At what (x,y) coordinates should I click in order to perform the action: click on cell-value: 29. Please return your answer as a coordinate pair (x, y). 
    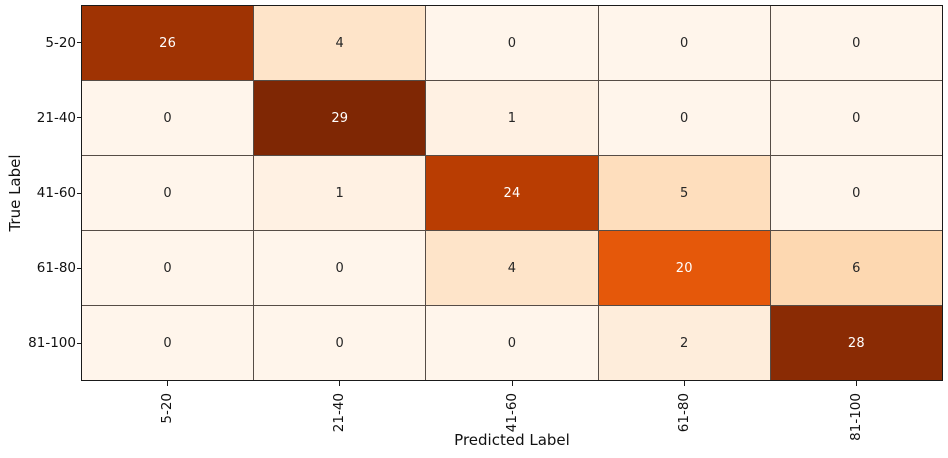
    Looking at the image, I should click on (340, 118).